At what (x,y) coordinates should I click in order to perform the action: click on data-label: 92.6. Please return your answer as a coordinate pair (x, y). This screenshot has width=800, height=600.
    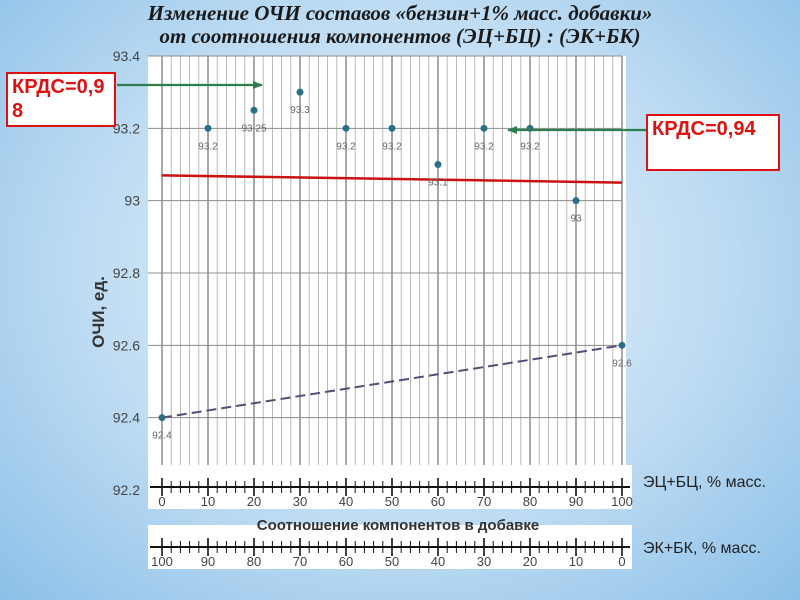
    Looking at the image, I should click on (622, 363).